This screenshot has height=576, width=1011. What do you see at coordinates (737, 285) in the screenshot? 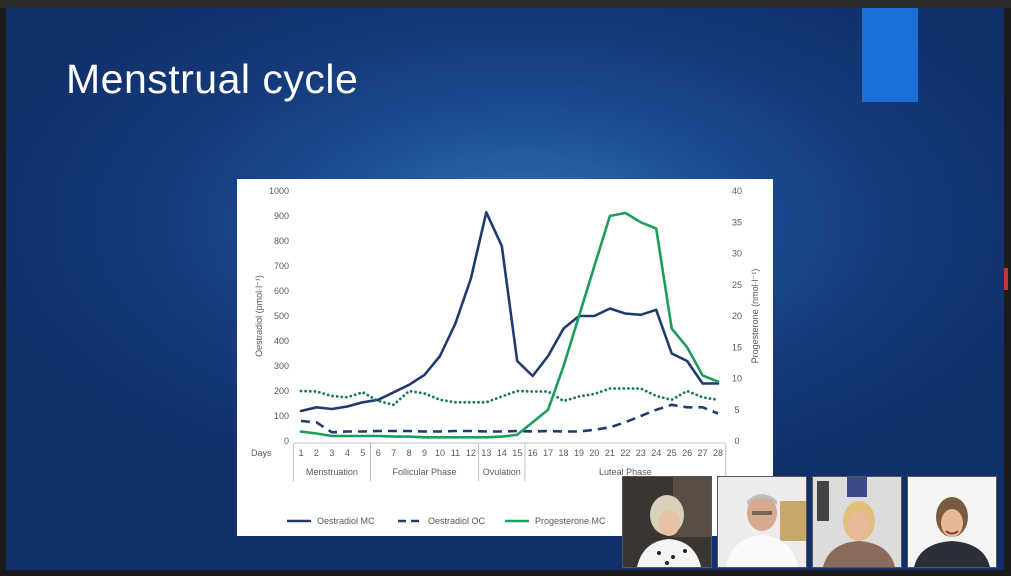
I see `y-tick-label-right: 25` at bounding box center [737, 285].